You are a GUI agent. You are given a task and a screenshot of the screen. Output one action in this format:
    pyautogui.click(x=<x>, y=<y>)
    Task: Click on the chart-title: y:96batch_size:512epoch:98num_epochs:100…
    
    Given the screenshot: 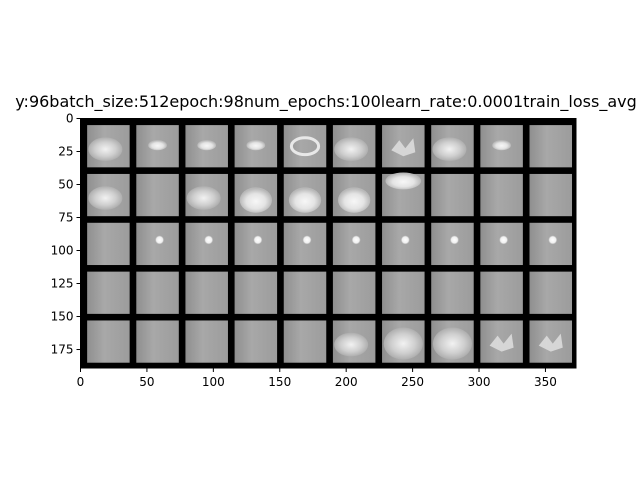 What is the action you would take?
    pyautogui.click(x=320, y=103)
    